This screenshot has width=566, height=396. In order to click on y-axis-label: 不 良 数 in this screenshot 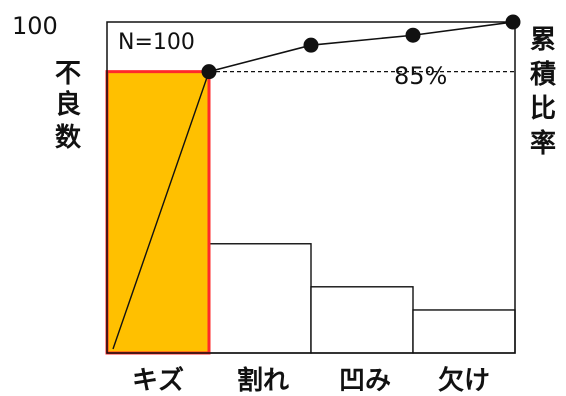, I will do `click(68, 106)`.